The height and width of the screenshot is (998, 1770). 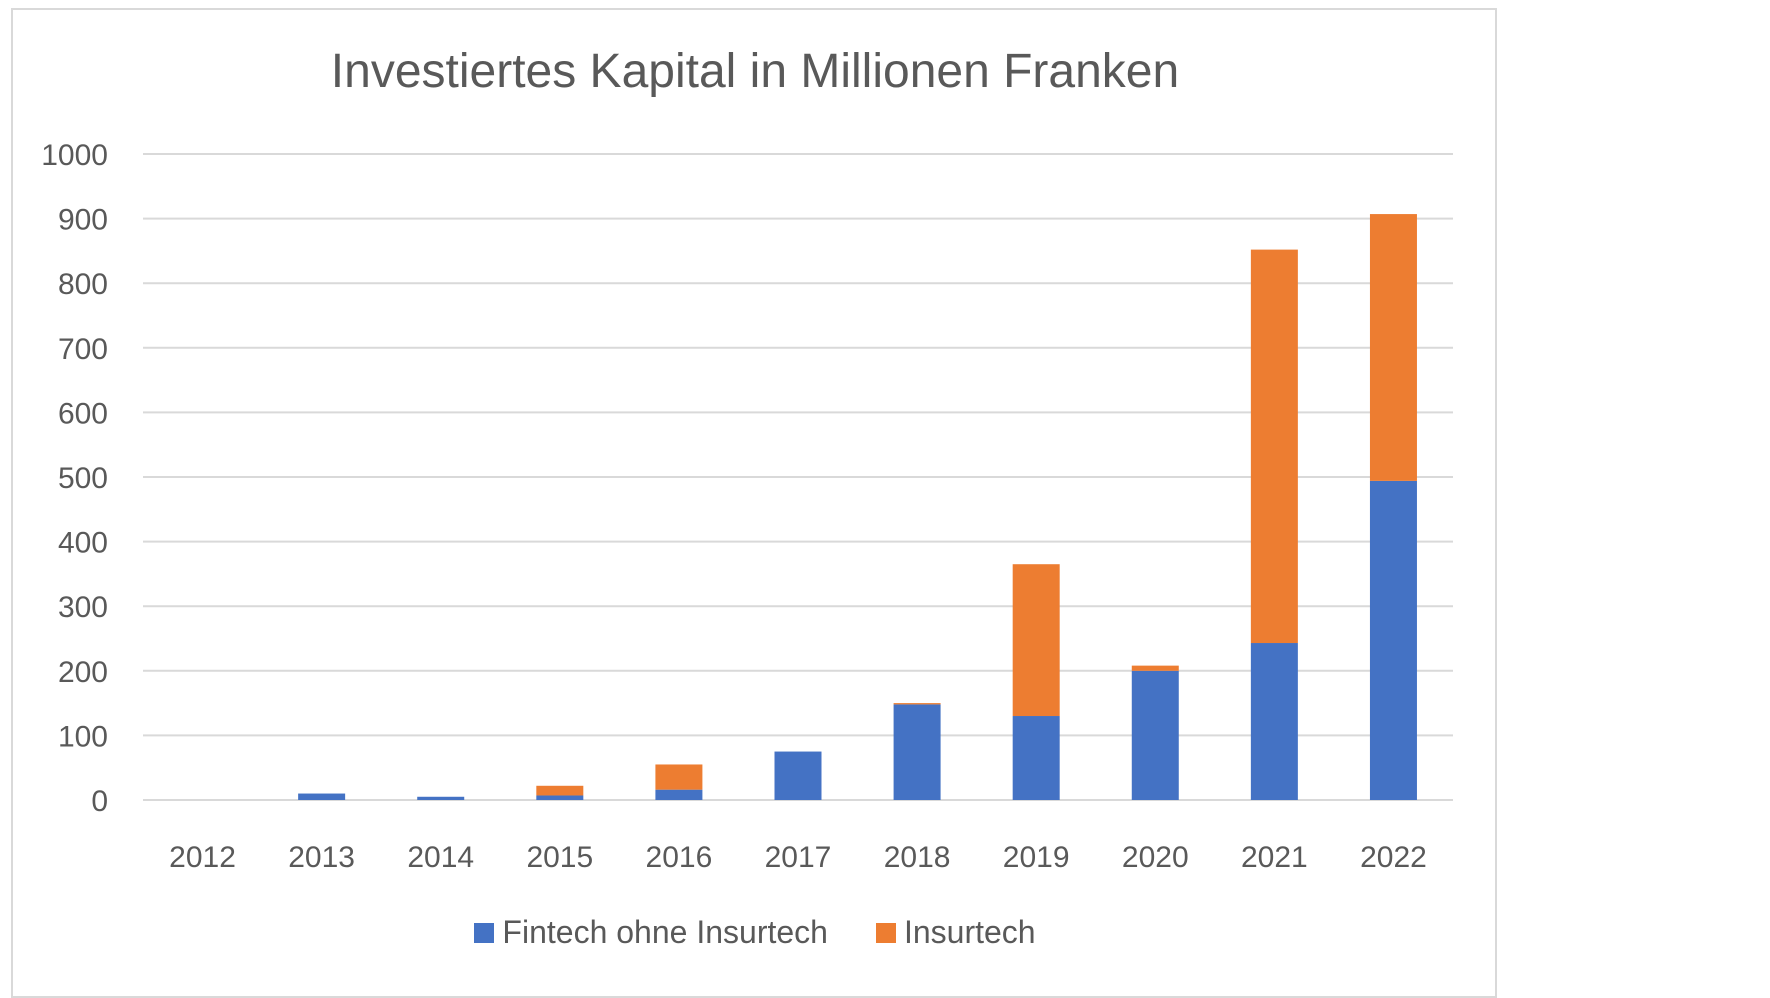 I want to click on bar-fintech-2019, so click(x=1036, y=758).